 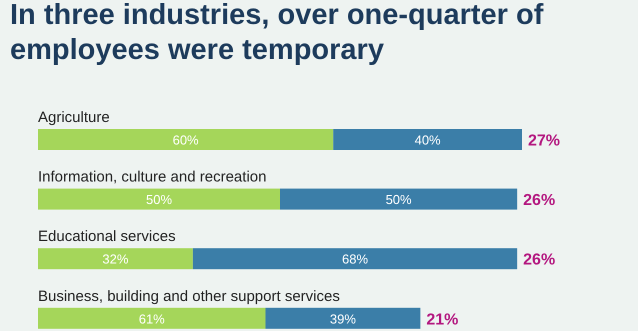 What do you see at coordinates (152, 177) in the screenshot?
I see `y-tick-label: Information, culture and recreation` at bounding box center [152, 177].